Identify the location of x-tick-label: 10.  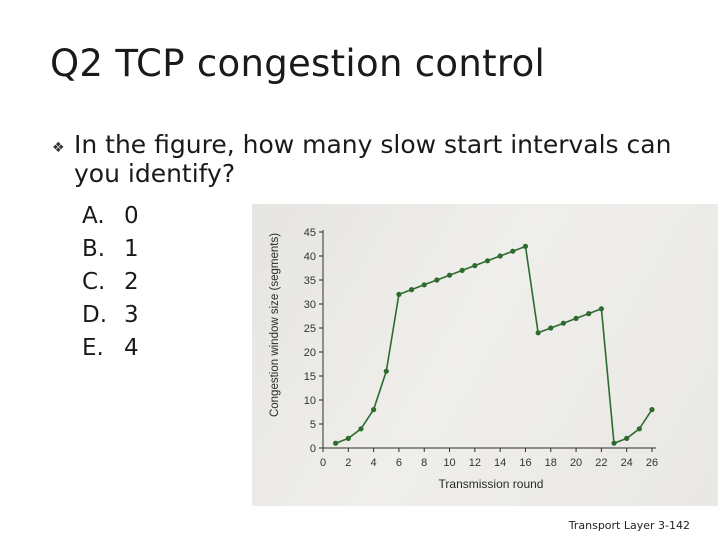
(449, 463).